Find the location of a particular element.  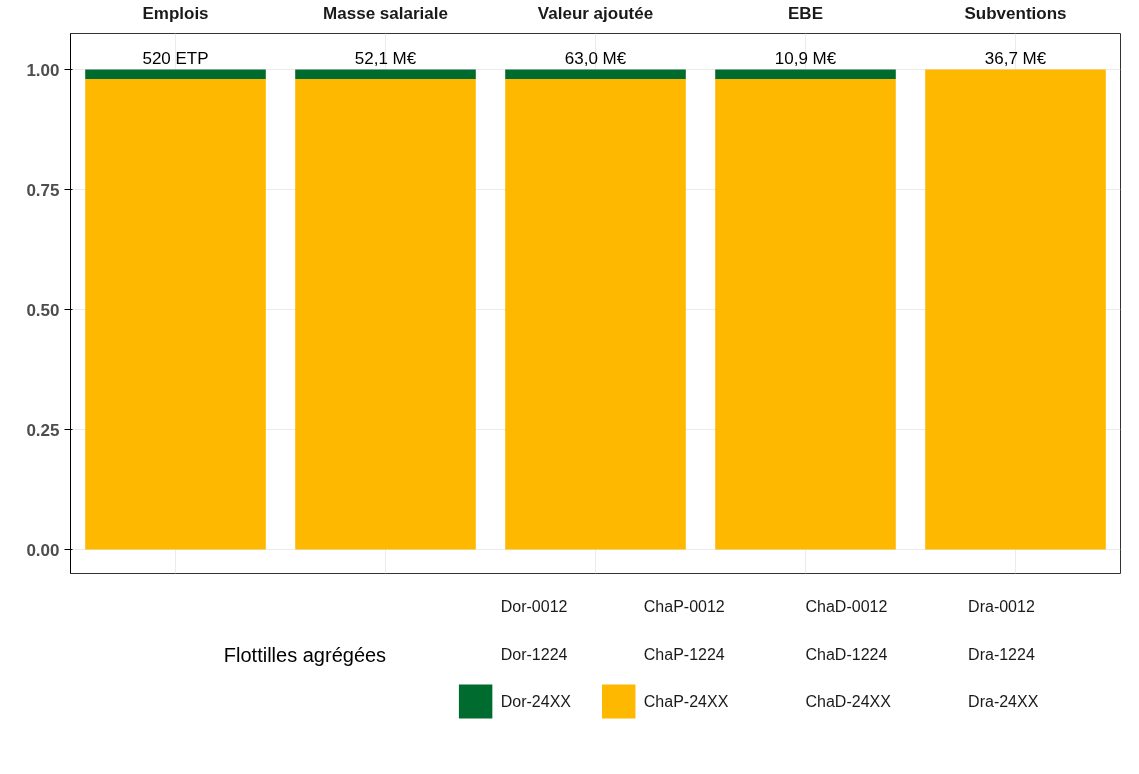

text: ChaD-24XX is located at coordinates (848, 701).